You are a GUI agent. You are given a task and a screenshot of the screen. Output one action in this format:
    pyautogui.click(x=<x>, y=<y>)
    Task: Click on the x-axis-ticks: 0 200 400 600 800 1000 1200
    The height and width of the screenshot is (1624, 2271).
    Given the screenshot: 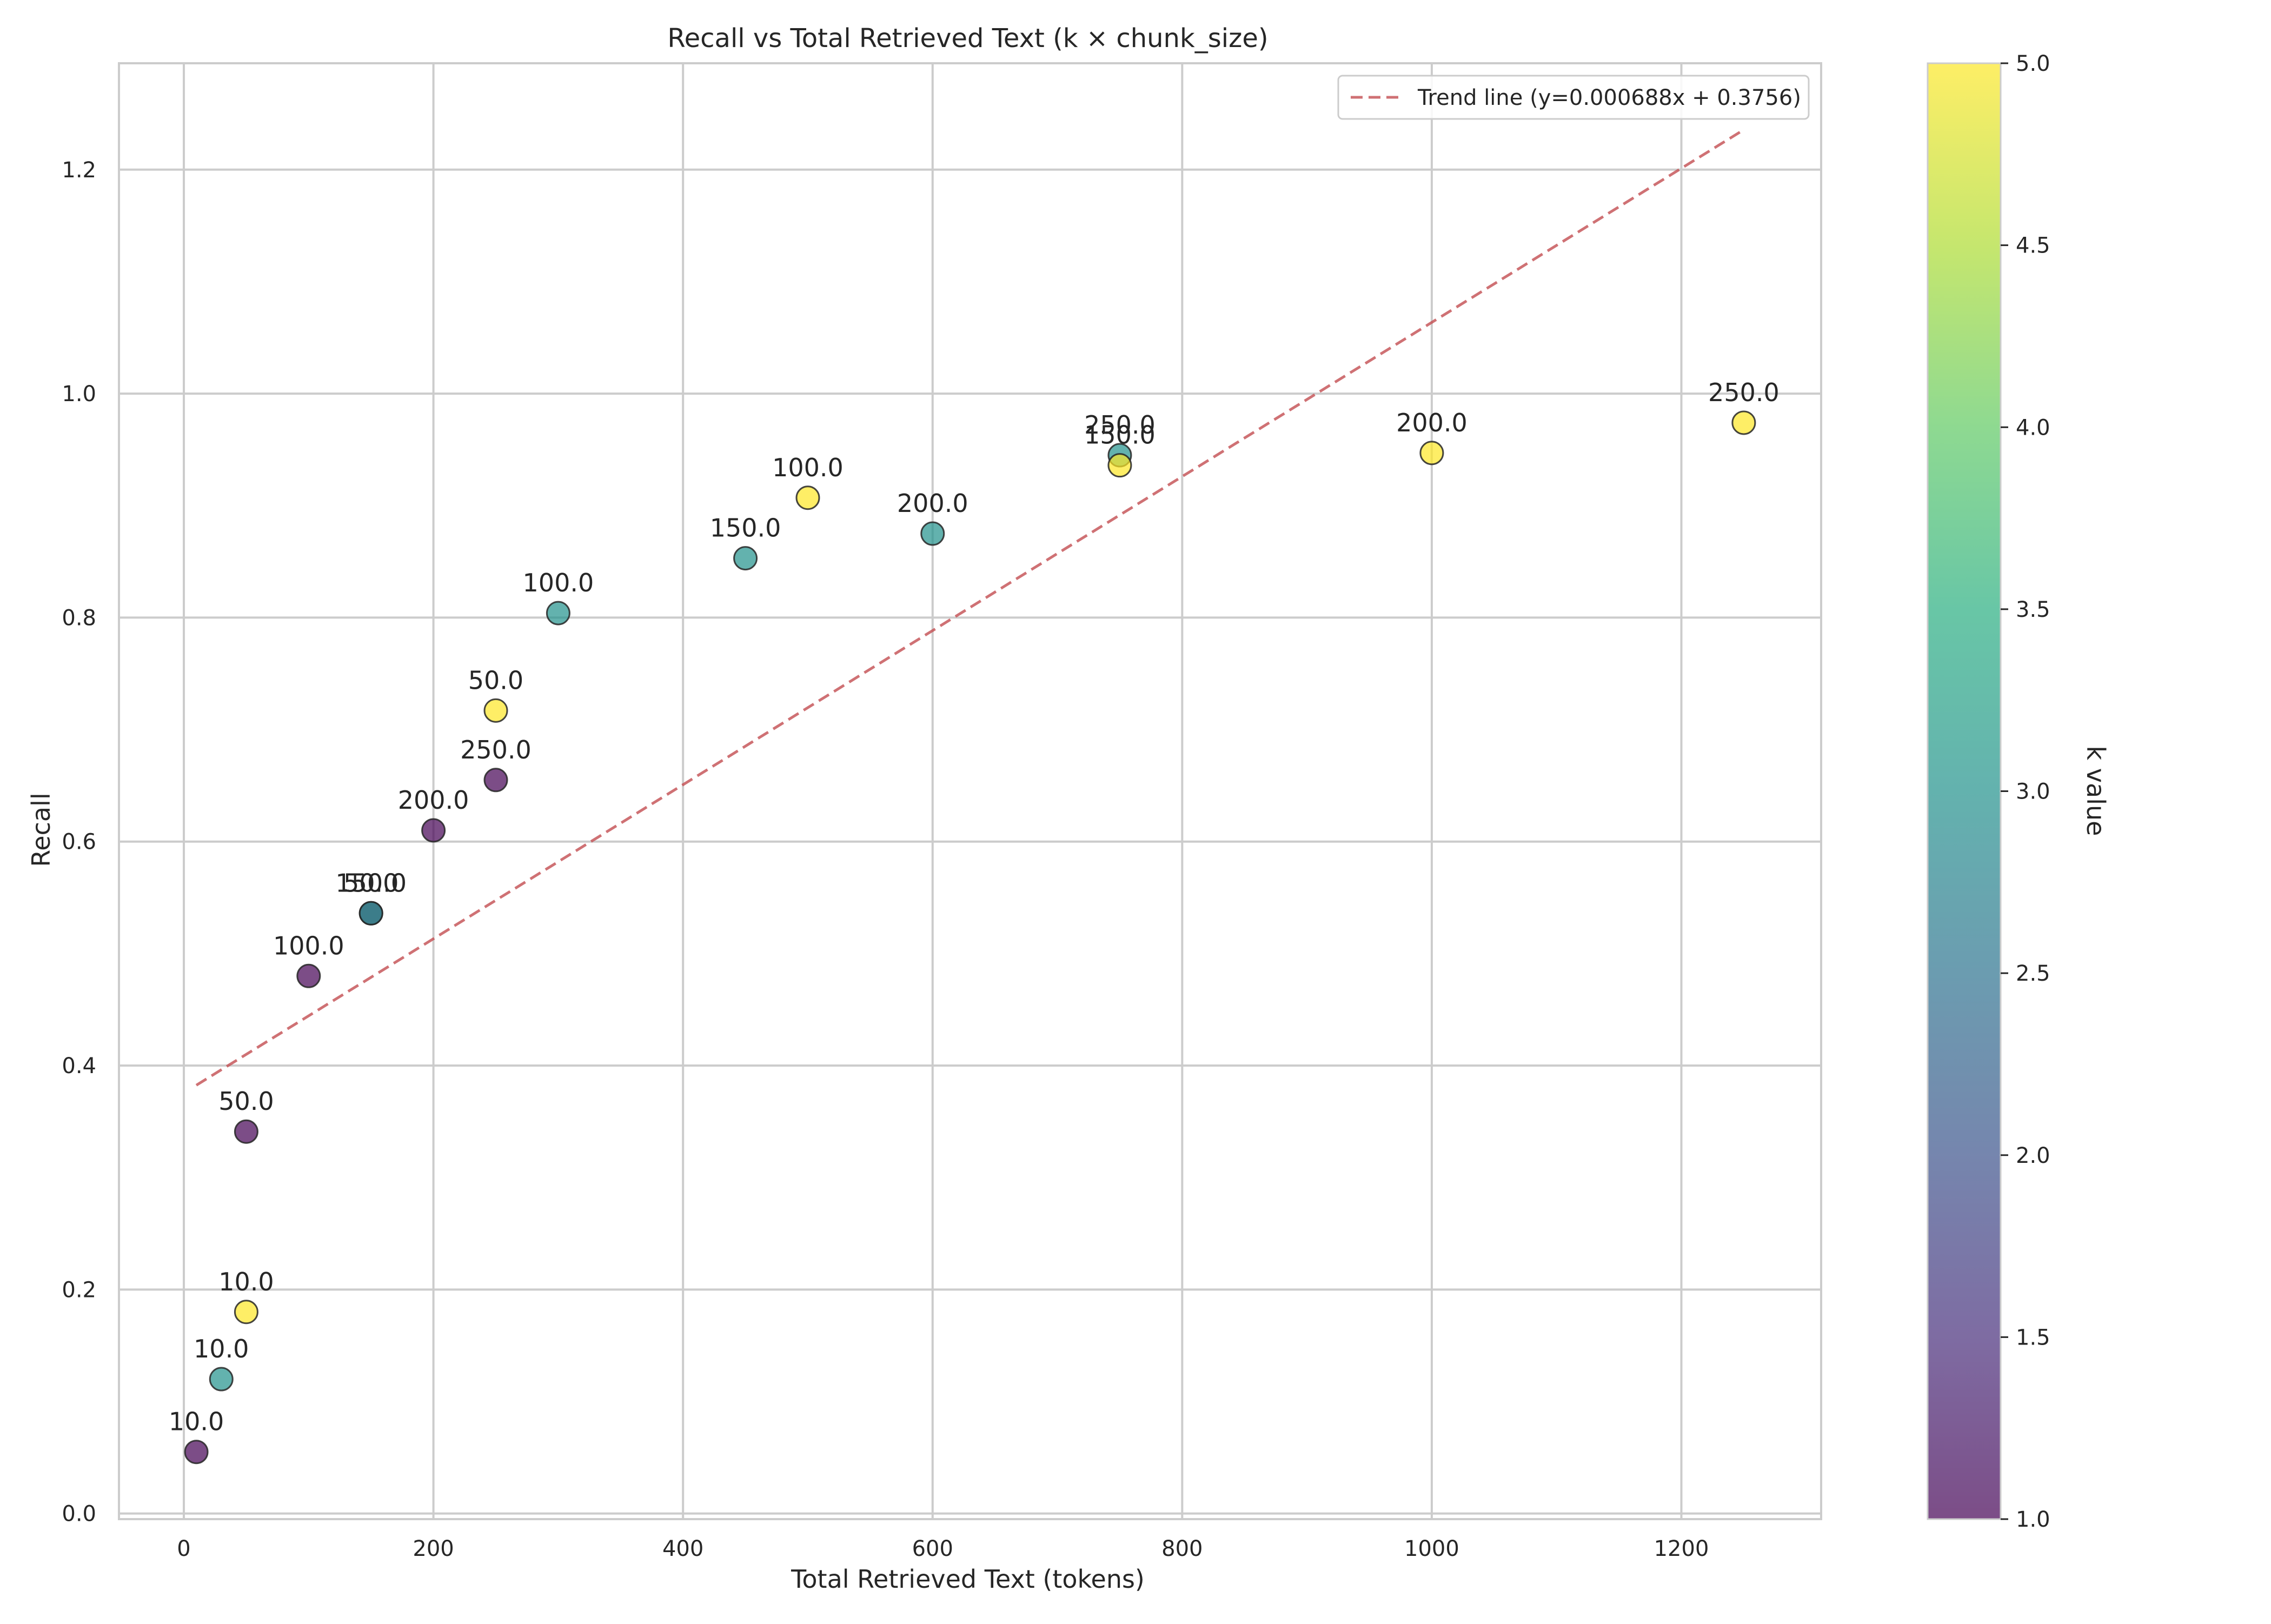 What is the action you would take?
    pyautogui.click(x=943, y=1548)
    